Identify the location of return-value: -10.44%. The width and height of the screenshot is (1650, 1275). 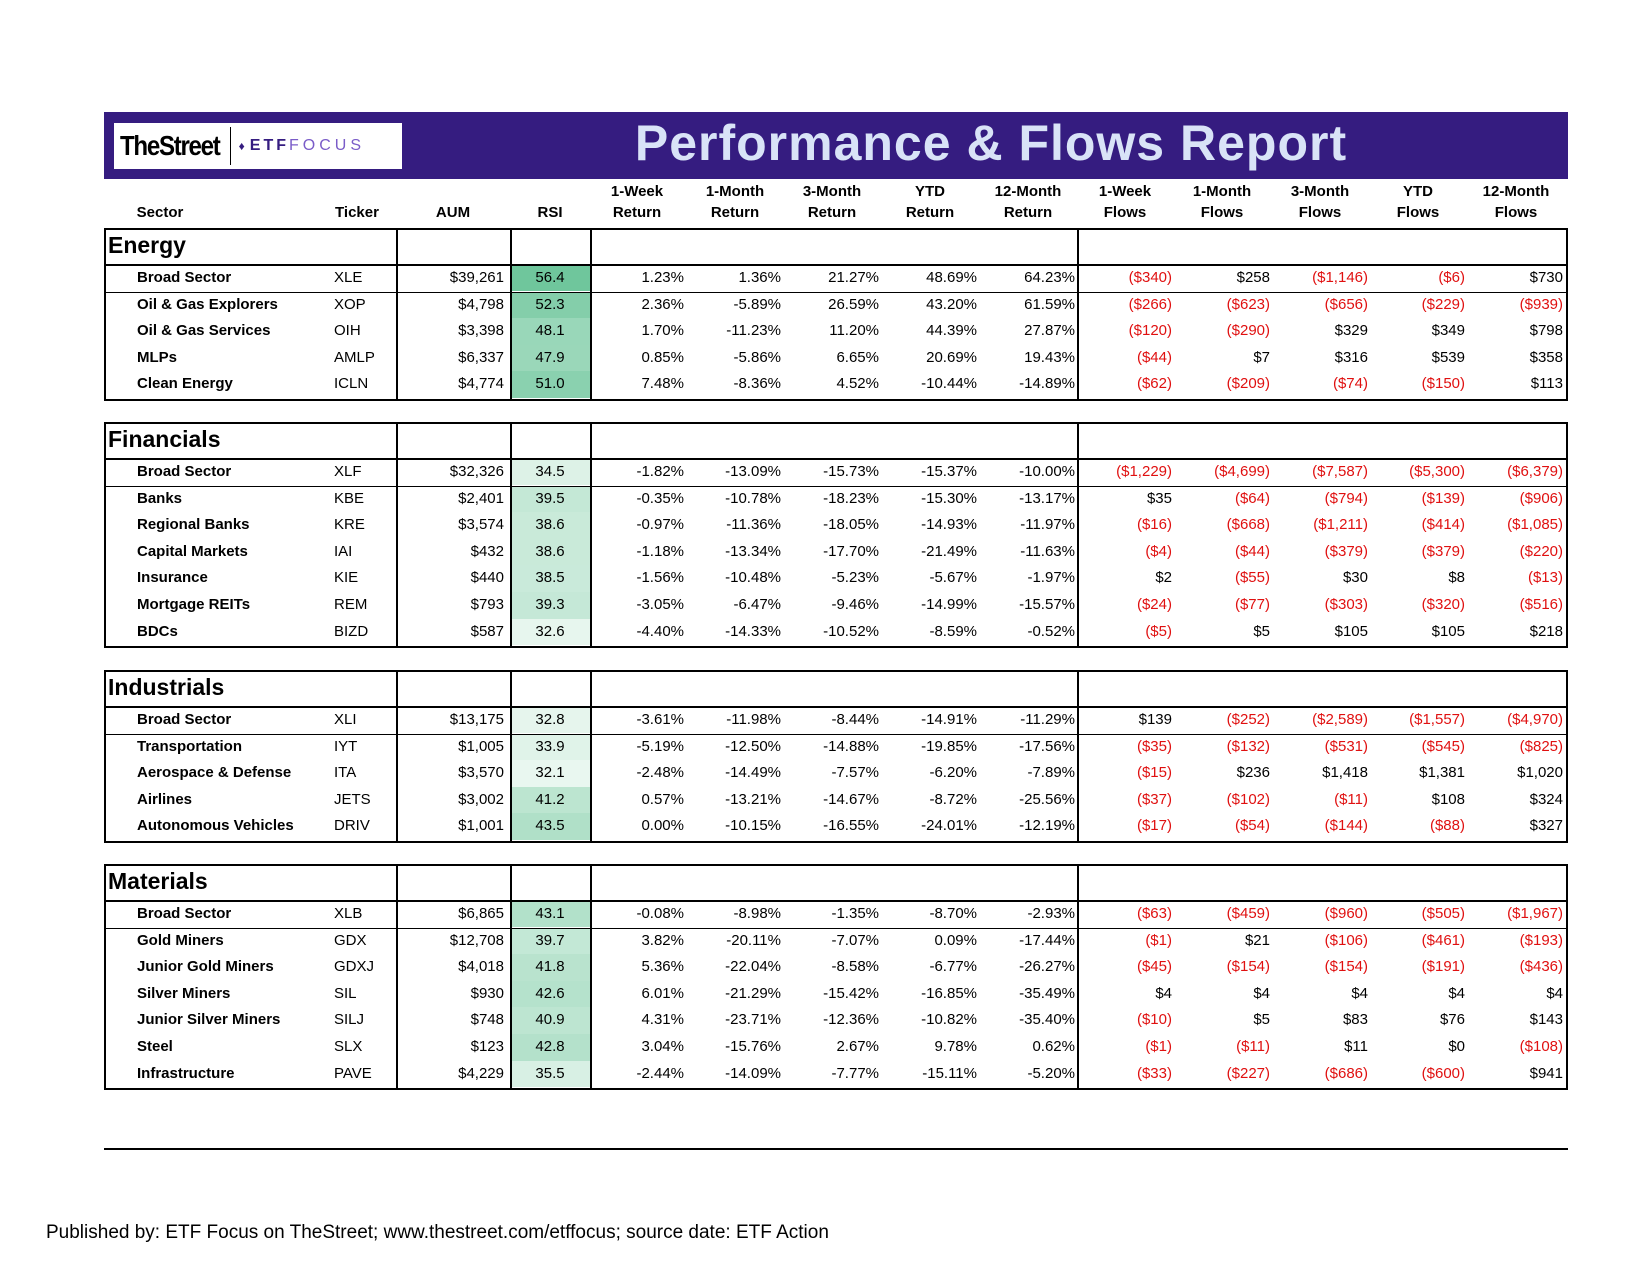
(949, 384).